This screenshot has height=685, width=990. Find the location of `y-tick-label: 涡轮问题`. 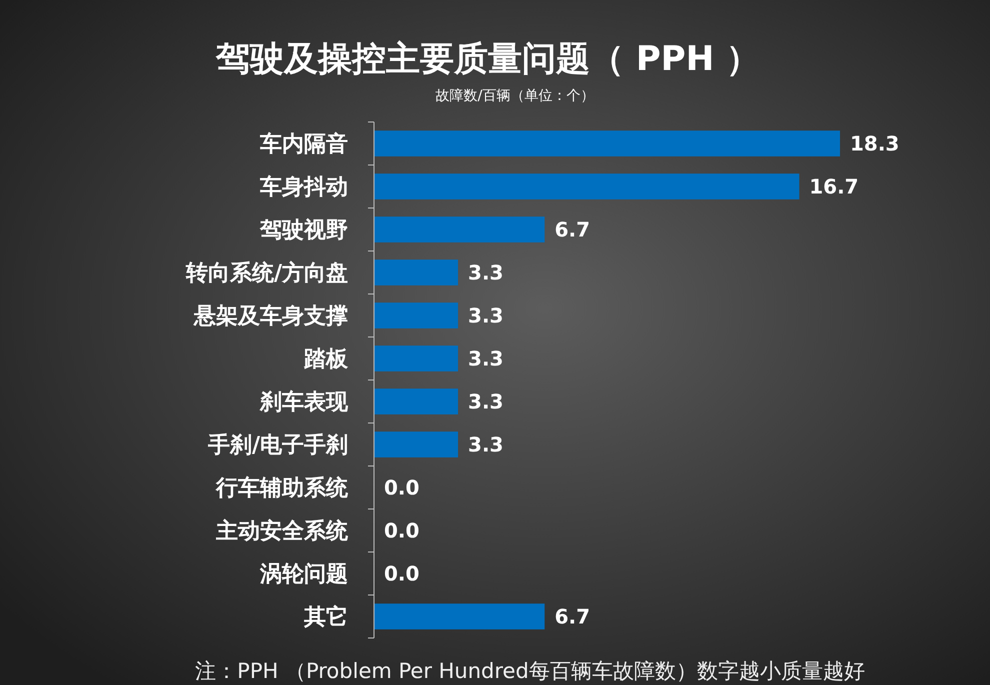

y-tick-label: 涡轮问题 is located at coordinates (303, 575).